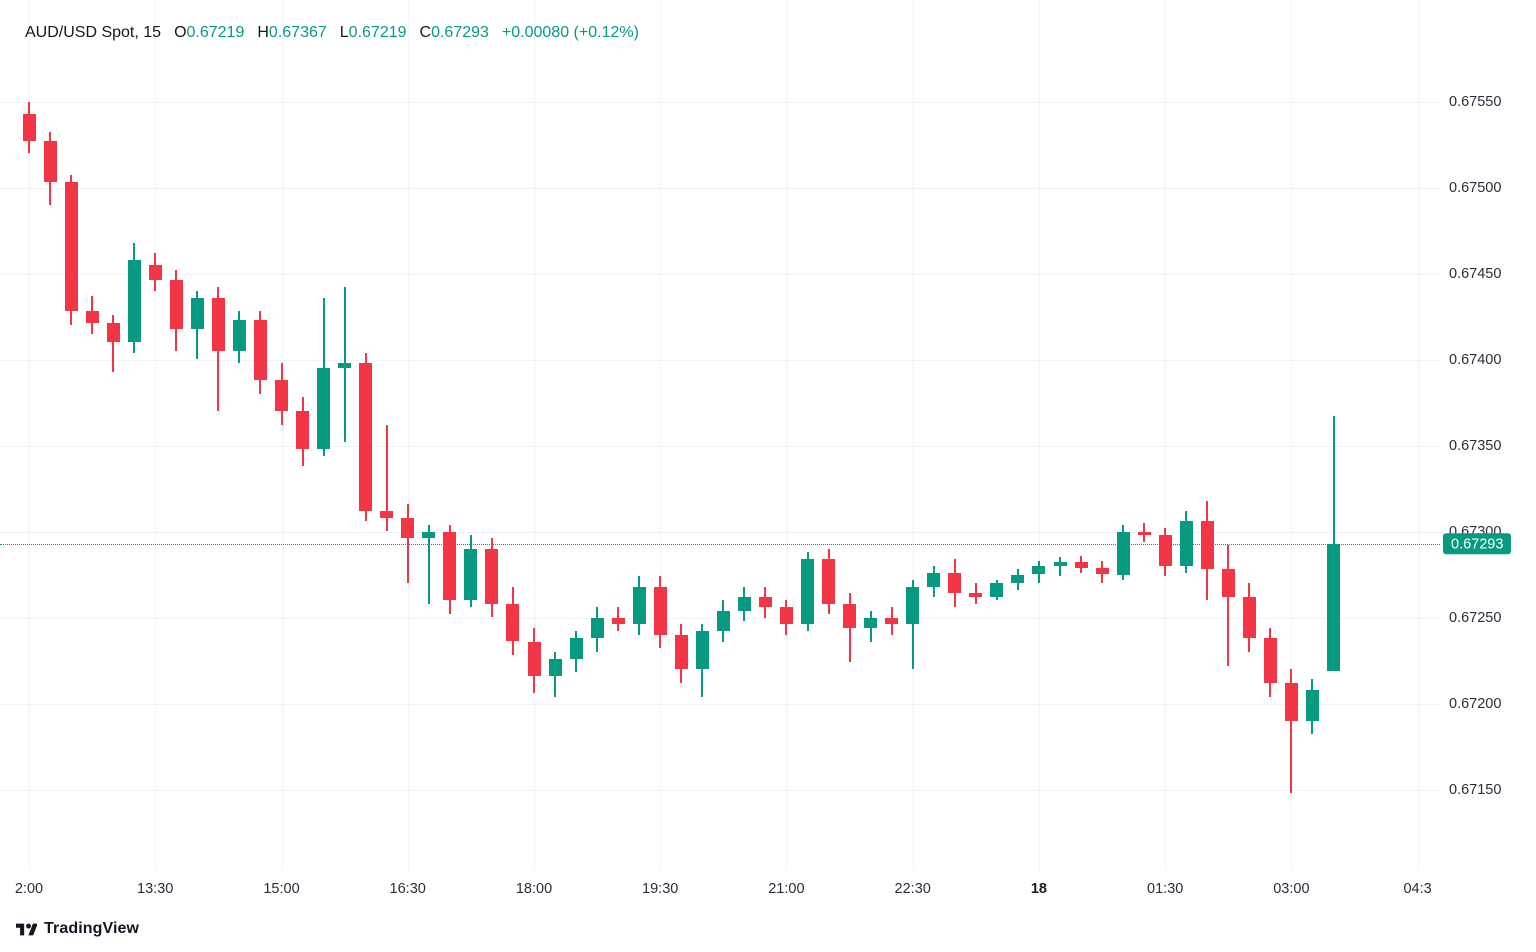 The image size is (1536, 952). I want to click on tradingview-logo-icon, so click(26, 929).